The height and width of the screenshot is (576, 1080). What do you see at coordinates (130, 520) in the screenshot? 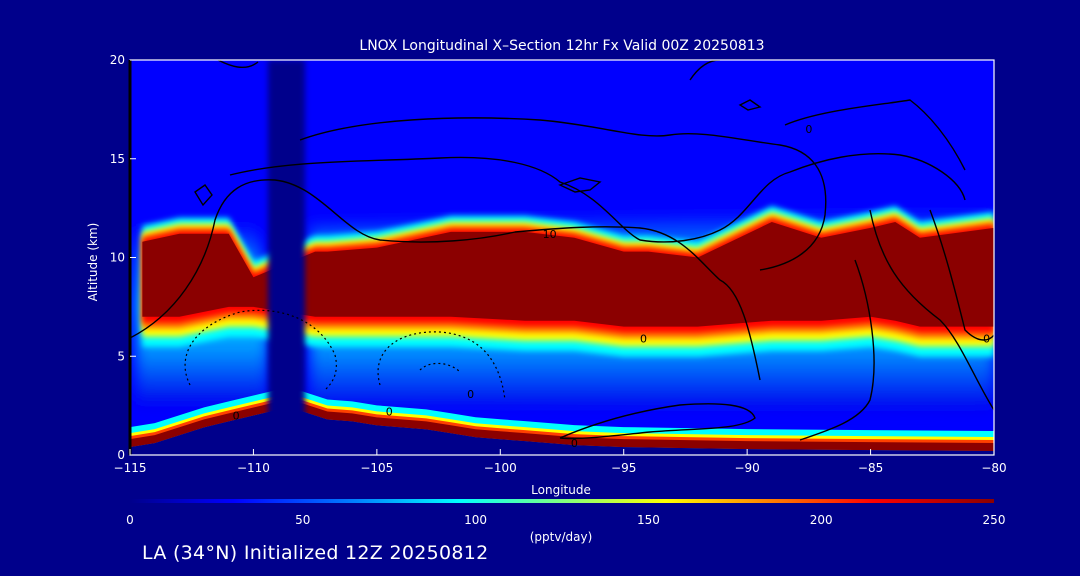
I see `colorbar-tick-label: 0` at bounding box center [130, 520].